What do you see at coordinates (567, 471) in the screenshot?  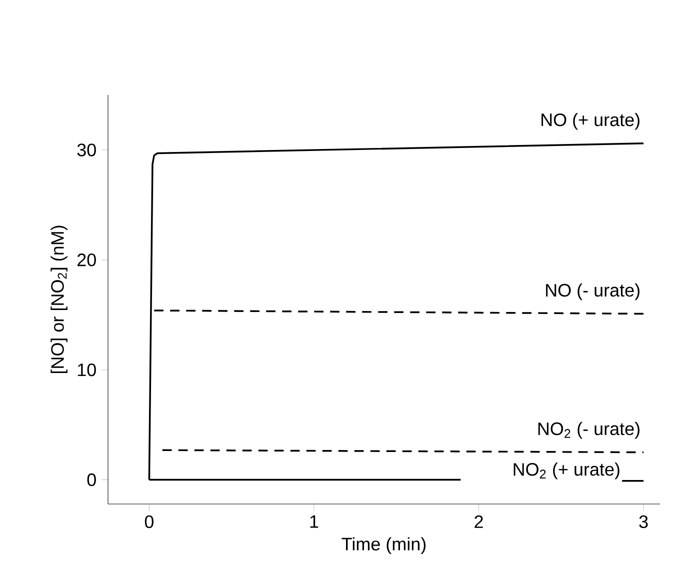 I see `series-label: NO$_{2}$ (+ urate)` at bounding box center [567, 471].